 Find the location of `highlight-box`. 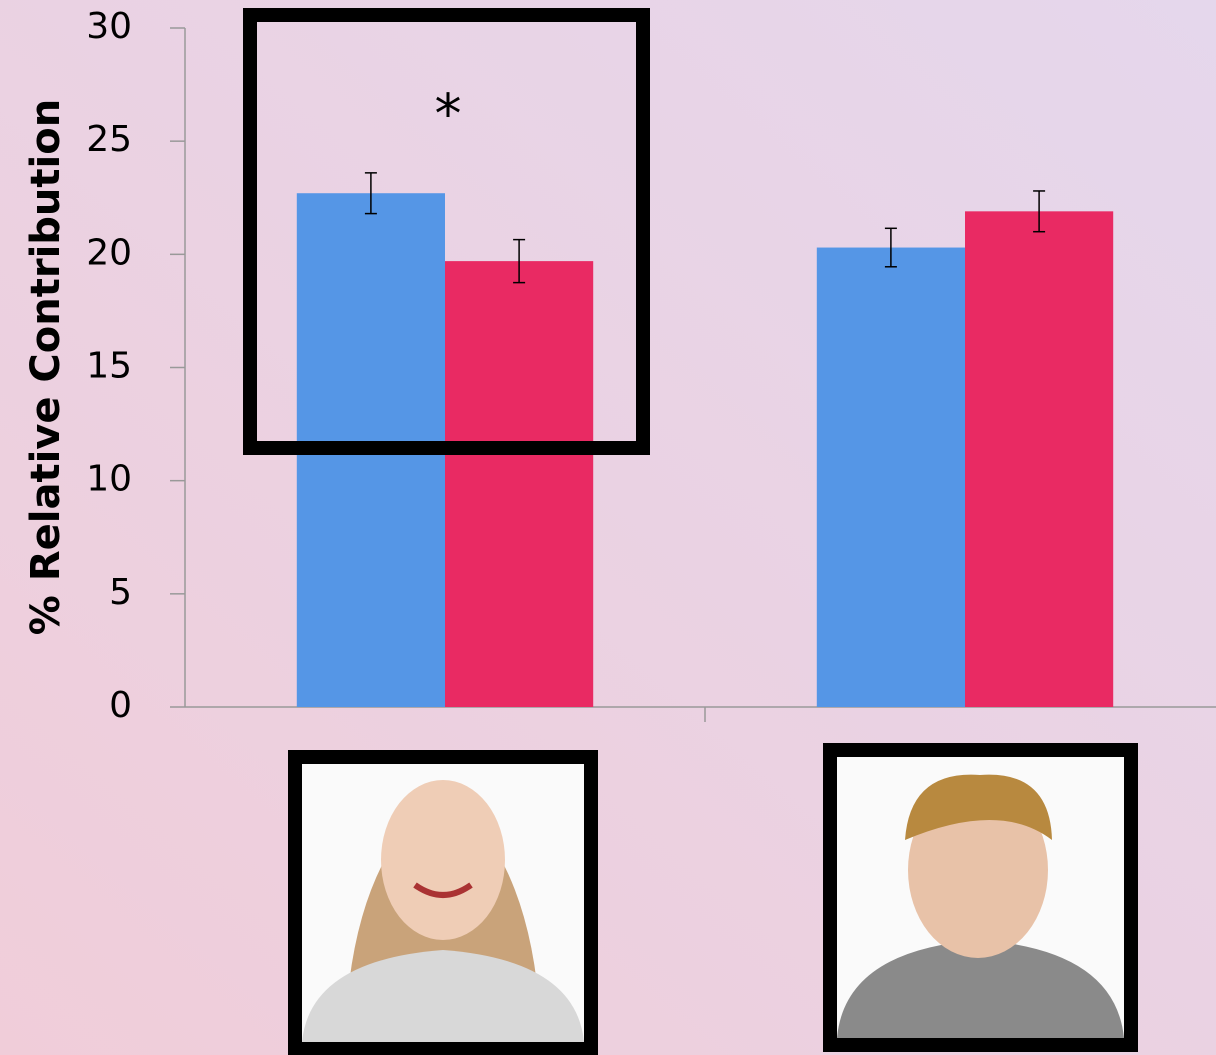

highlight-box is located at coordinates (446, 231).